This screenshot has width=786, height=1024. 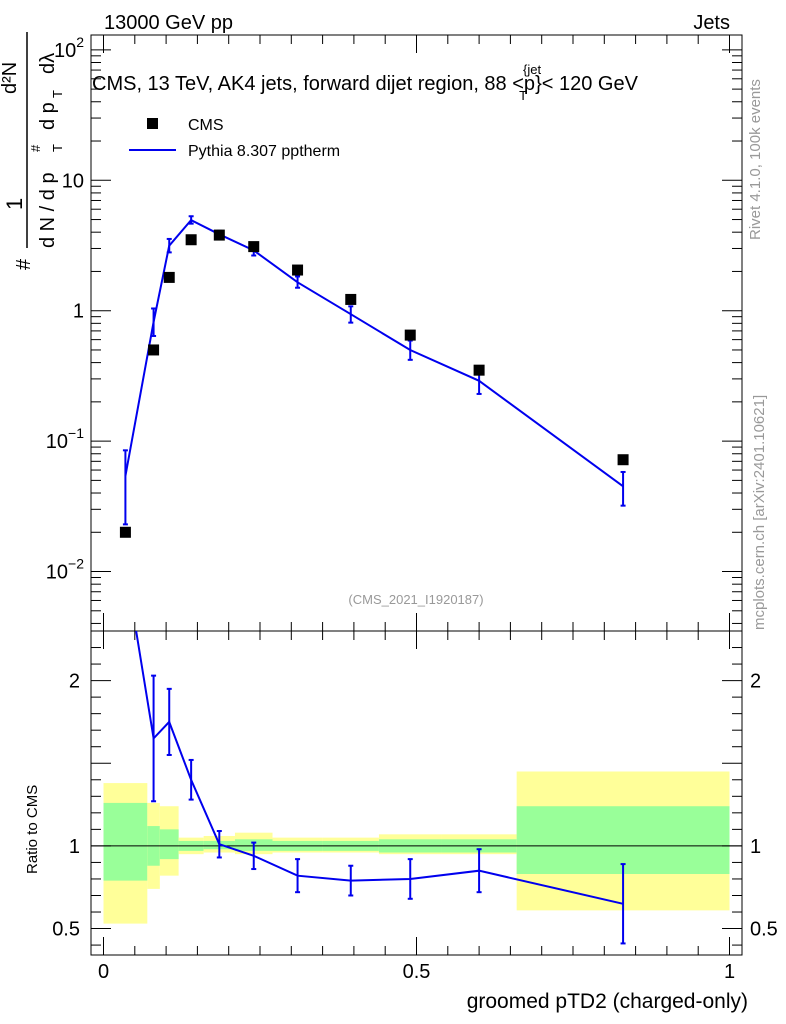 What do you see at coordinates (729, 972) in the screenshot?
I see `x-tick-label-2: 1` at bounding box center [729, 972].